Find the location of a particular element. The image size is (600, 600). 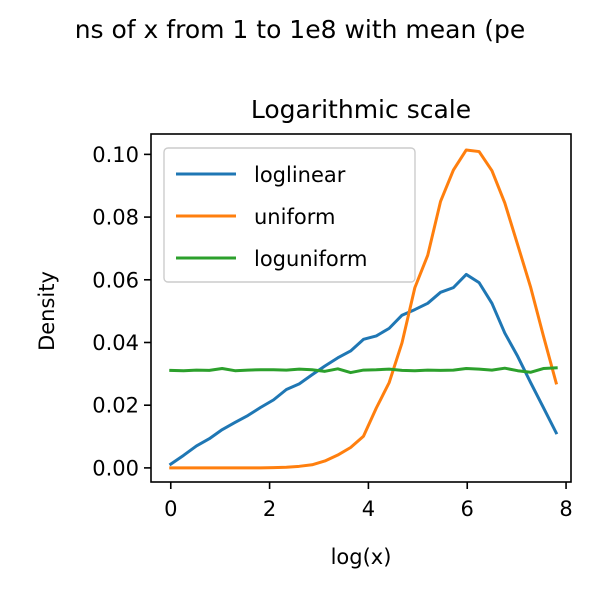

legend-label-loguniform: loguniform is located at coordinates (310, 259).